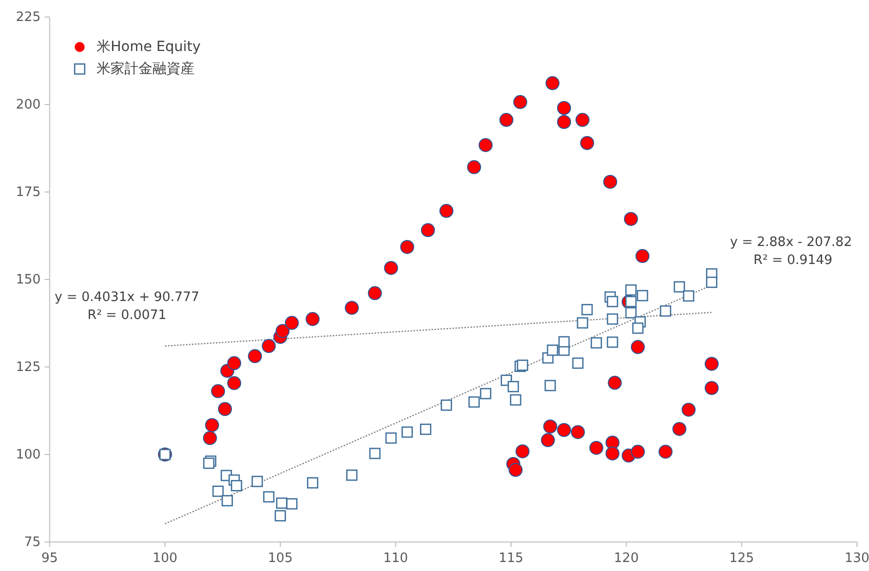 The height and width of the screenshot is (571, 869). What do you see at coordinates (511, 558) in the screenshot?
I see `x-tick-label: 115` at bounding box center [511, 558].